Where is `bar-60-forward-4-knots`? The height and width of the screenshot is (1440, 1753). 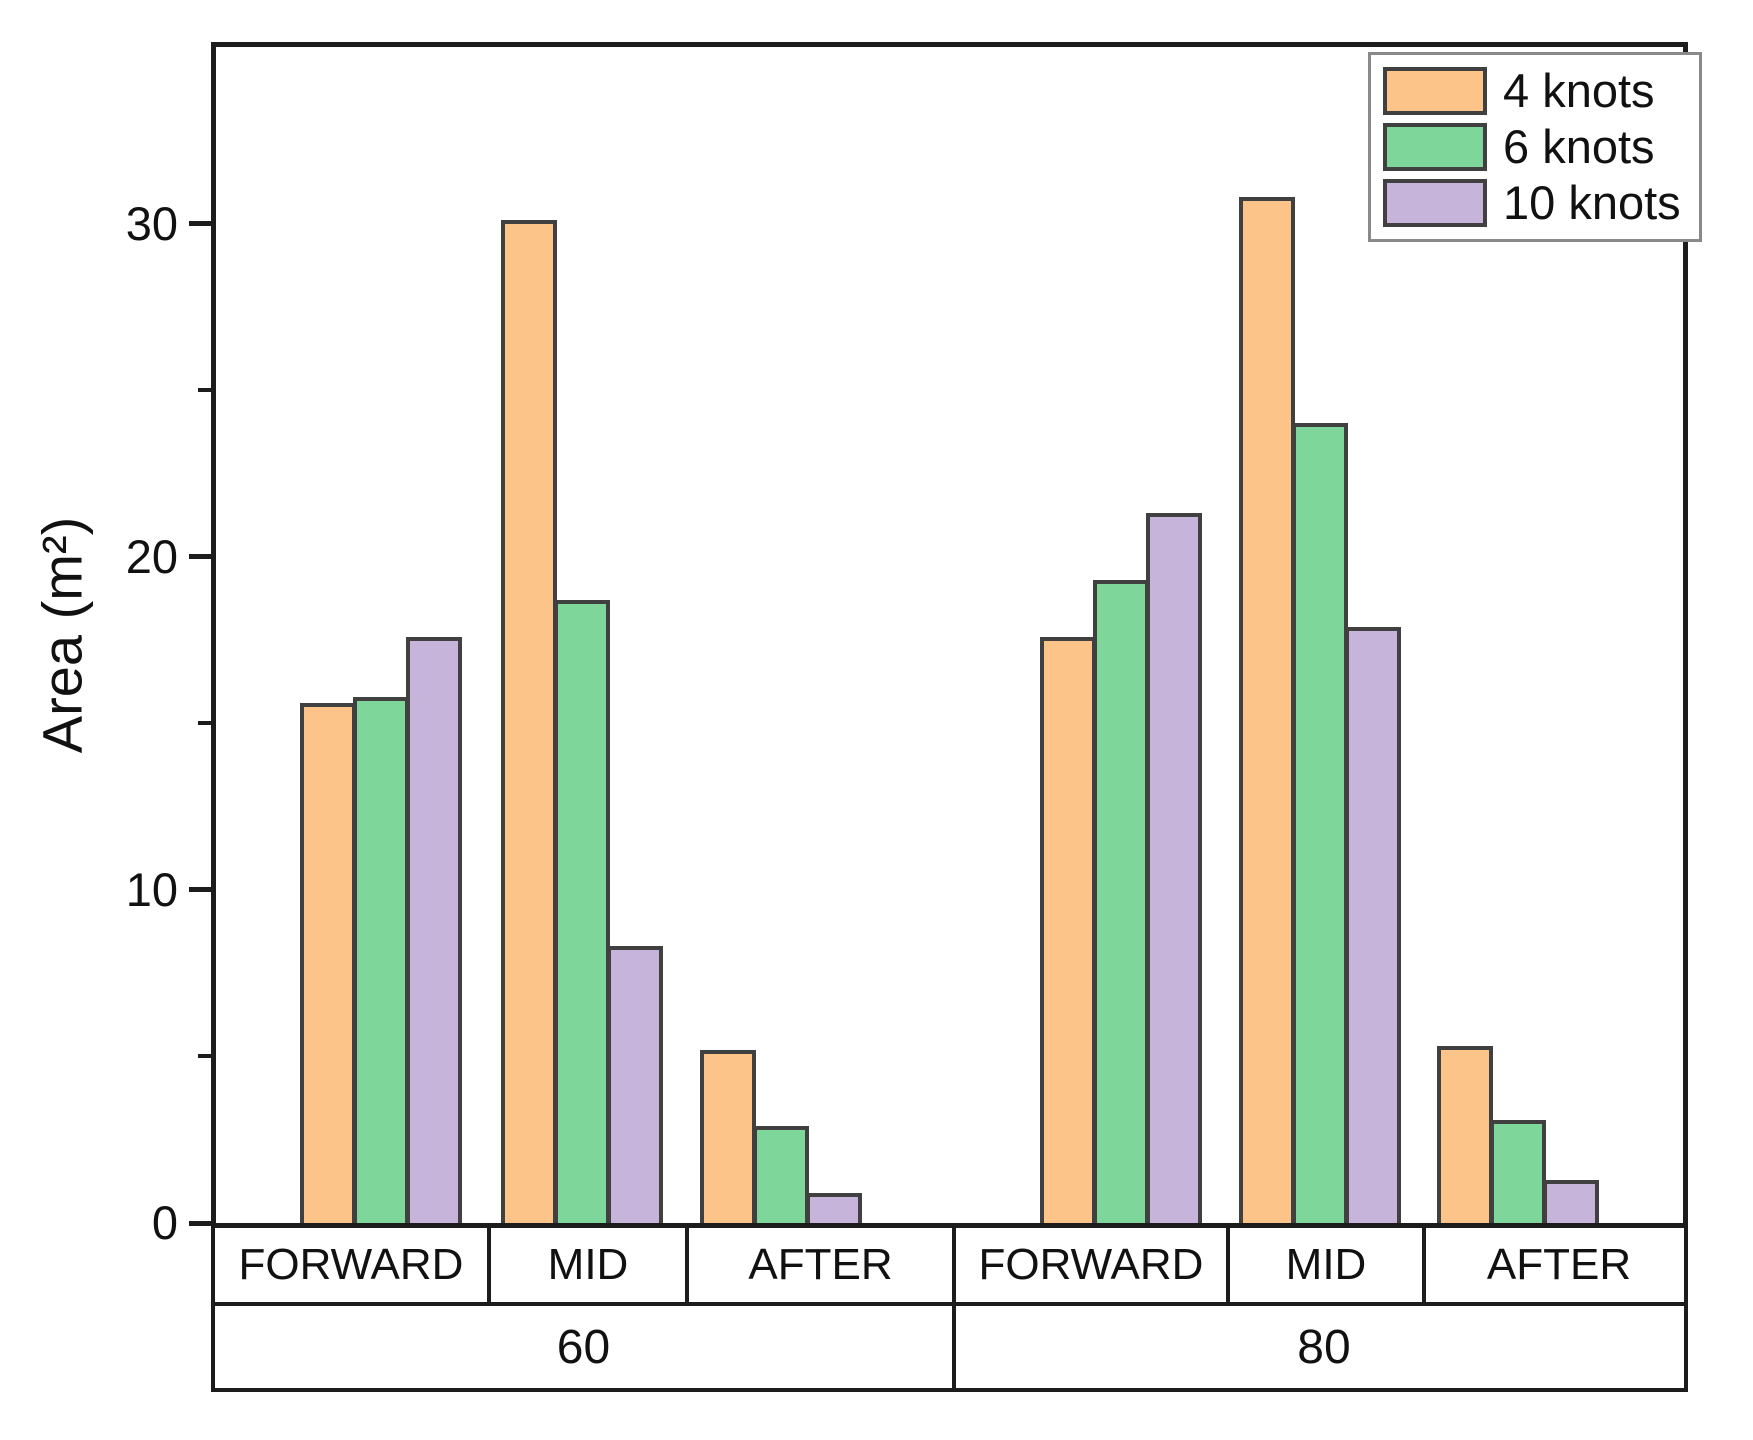 bar-60-forward-4-knots is located at coordinates (328, 963).